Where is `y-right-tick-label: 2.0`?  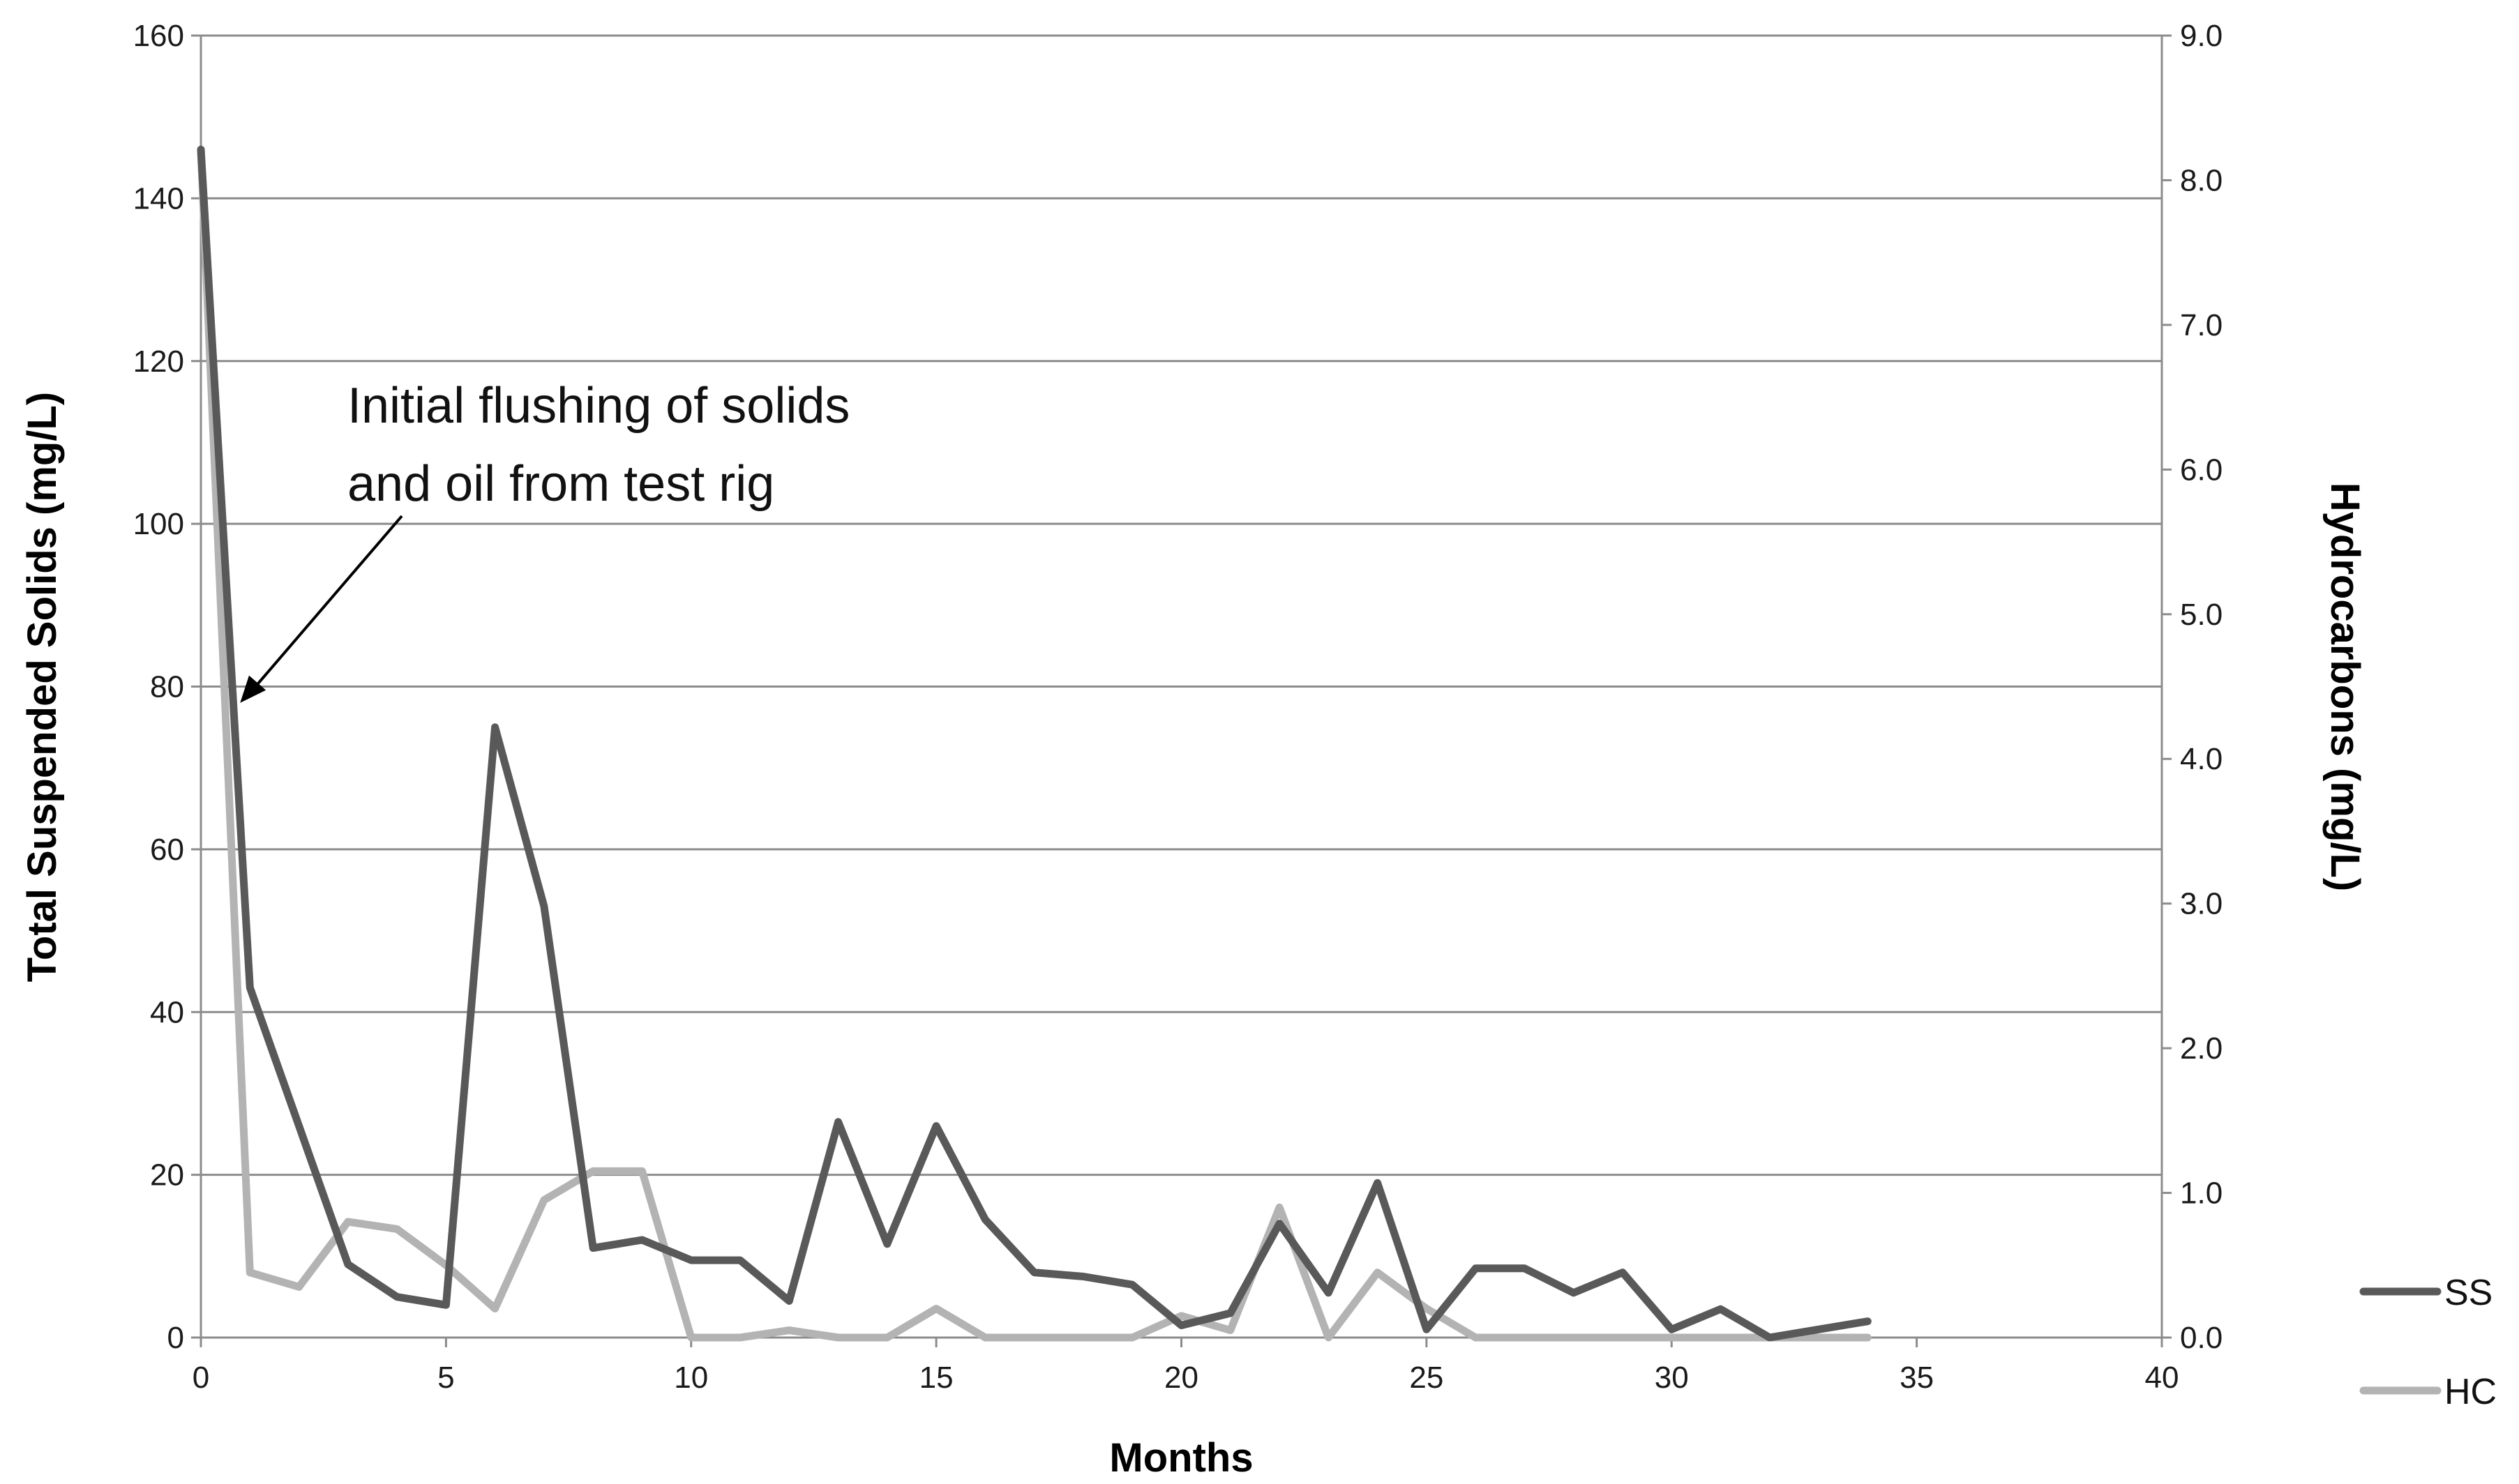
y-right-tick-label: 2.0 is located at coordinates (2201, 1048).